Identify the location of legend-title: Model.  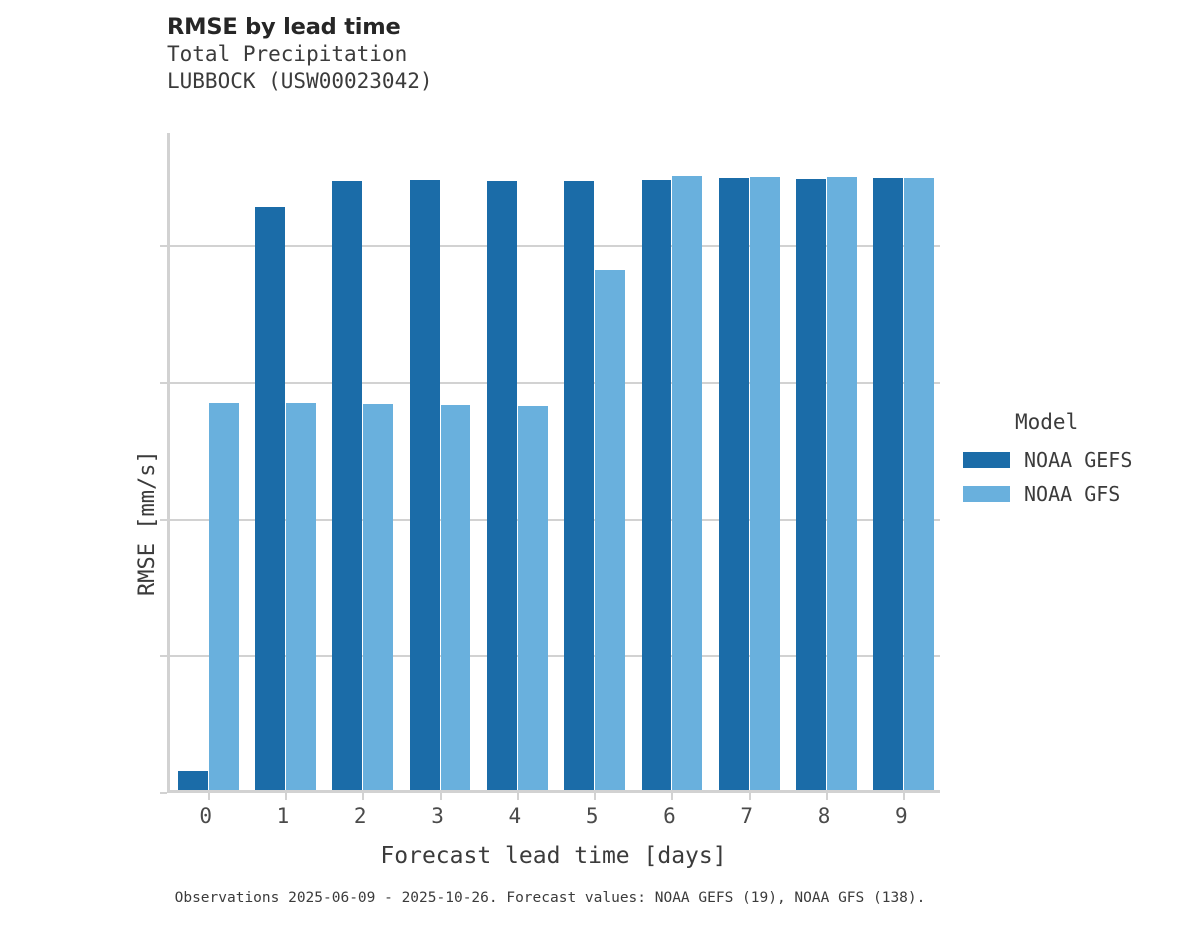
(1047, 422).